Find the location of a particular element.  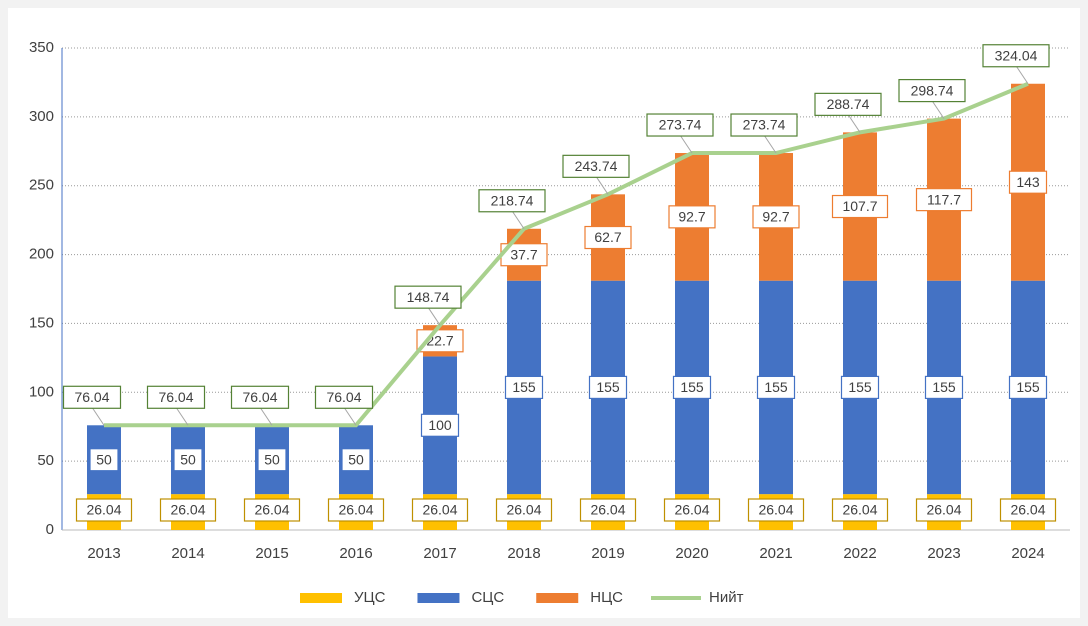

data-label: 22.7 is located at coordinates (439, 340).